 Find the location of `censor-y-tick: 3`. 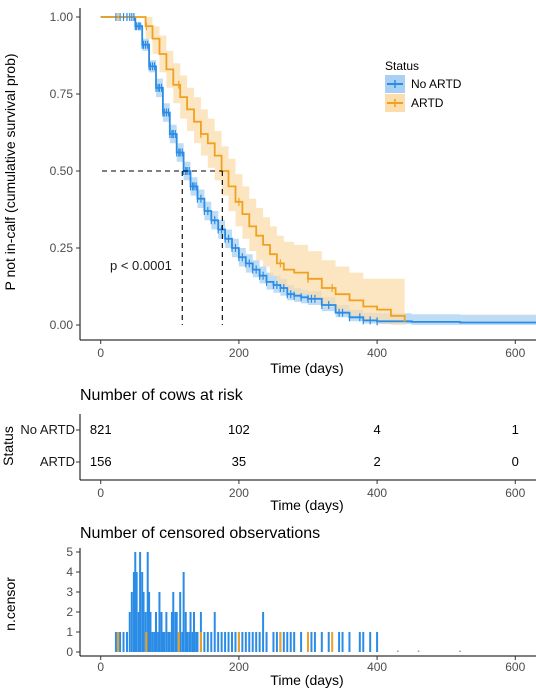

censor-y-tick: 3 is located at coordinates (73, 592).